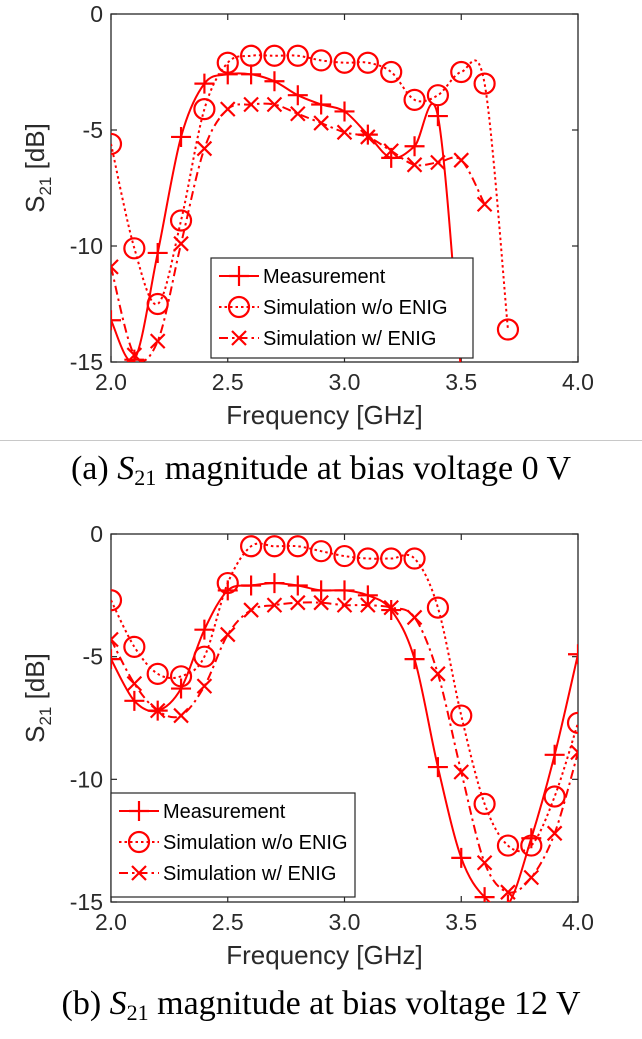 The width and height of the screenshot is (642, 1039). What do you see at coordinates (364, 468) in the screenshot?
I see `caption-a-text: magnitude at bias voltage 0 V` at bounding box center [364, 468].